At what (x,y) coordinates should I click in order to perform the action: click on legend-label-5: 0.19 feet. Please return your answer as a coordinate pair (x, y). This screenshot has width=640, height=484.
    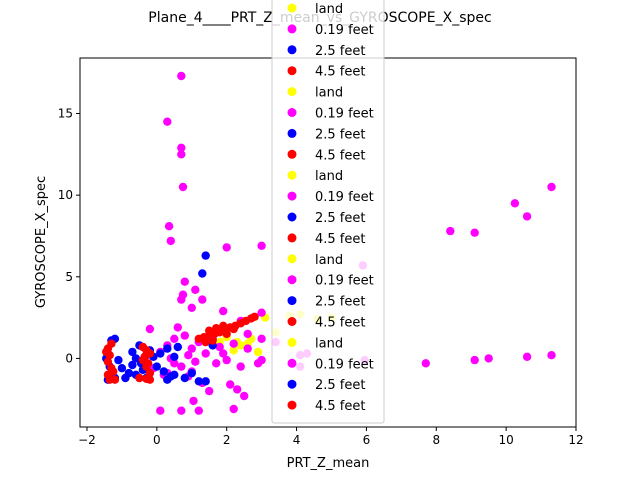
    Looking at the image, I should click on (344, 114).